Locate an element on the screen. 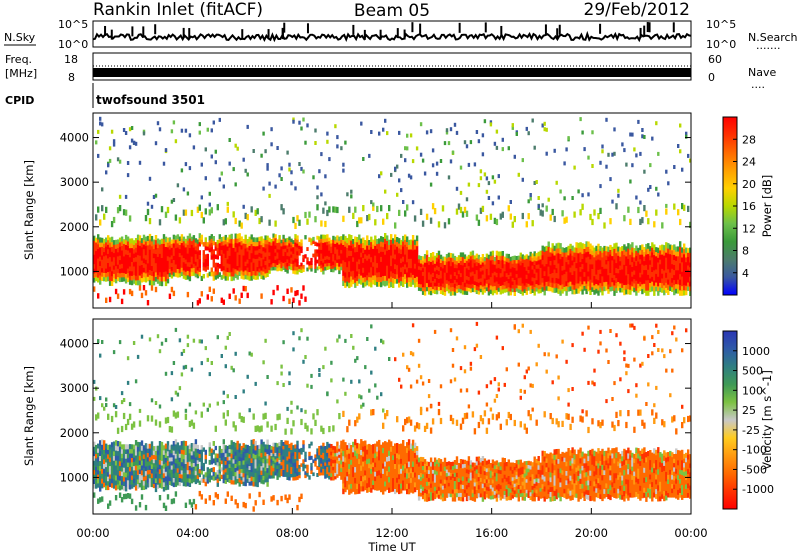  nsky-tick-top: 10^5 is located at coordinates (73, 24).